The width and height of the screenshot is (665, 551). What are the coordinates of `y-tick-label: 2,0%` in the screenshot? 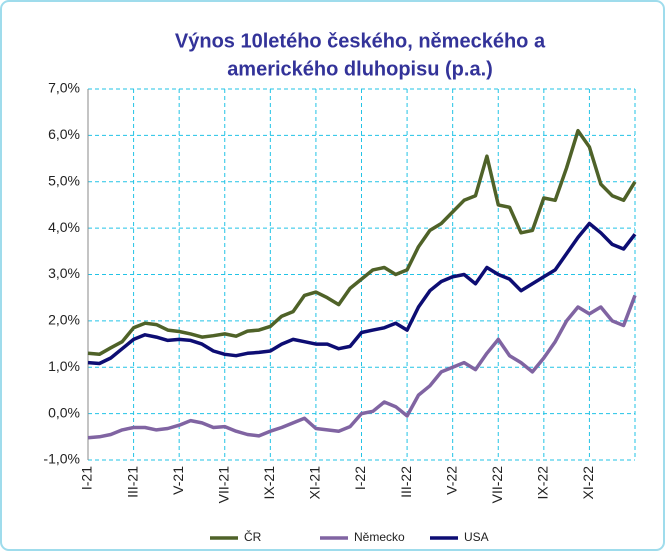 It's located at (64, 320).